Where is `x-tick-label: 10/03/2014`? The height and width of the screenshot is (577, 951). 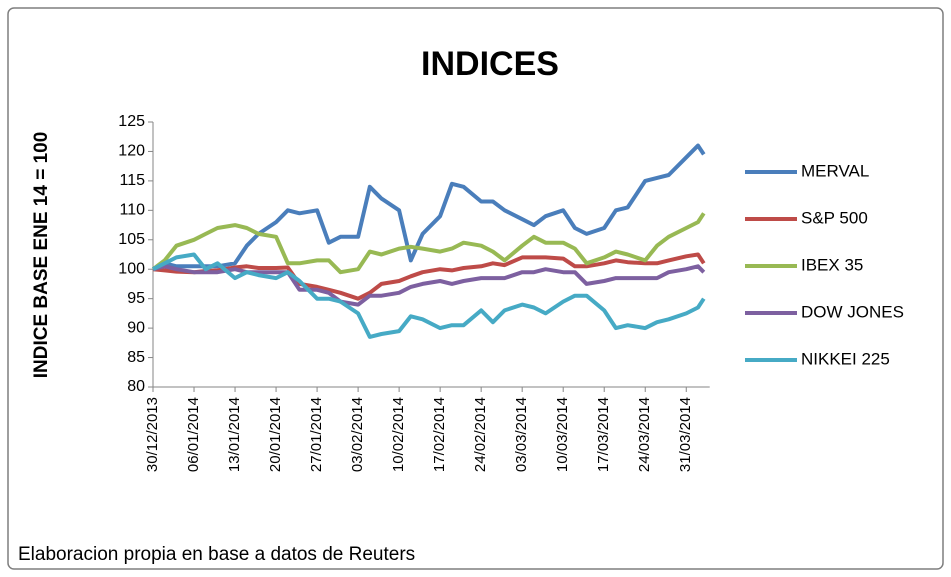
x-tick-label: 10/03/2014 is located at coordinates (562, 434).